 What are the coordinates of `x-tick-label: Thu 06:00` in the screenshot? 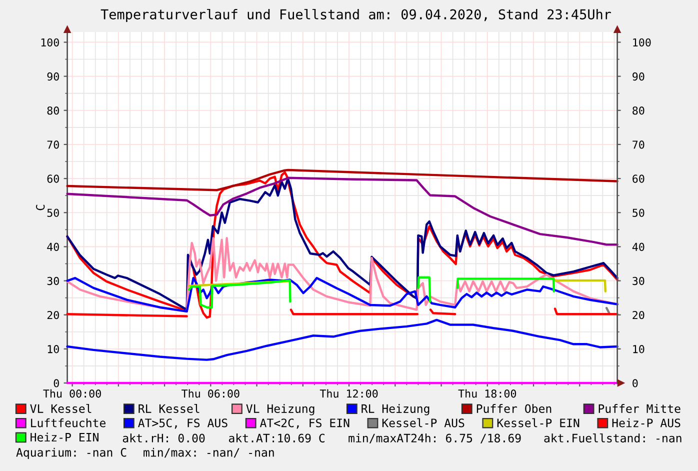 It's located at (211, 393).